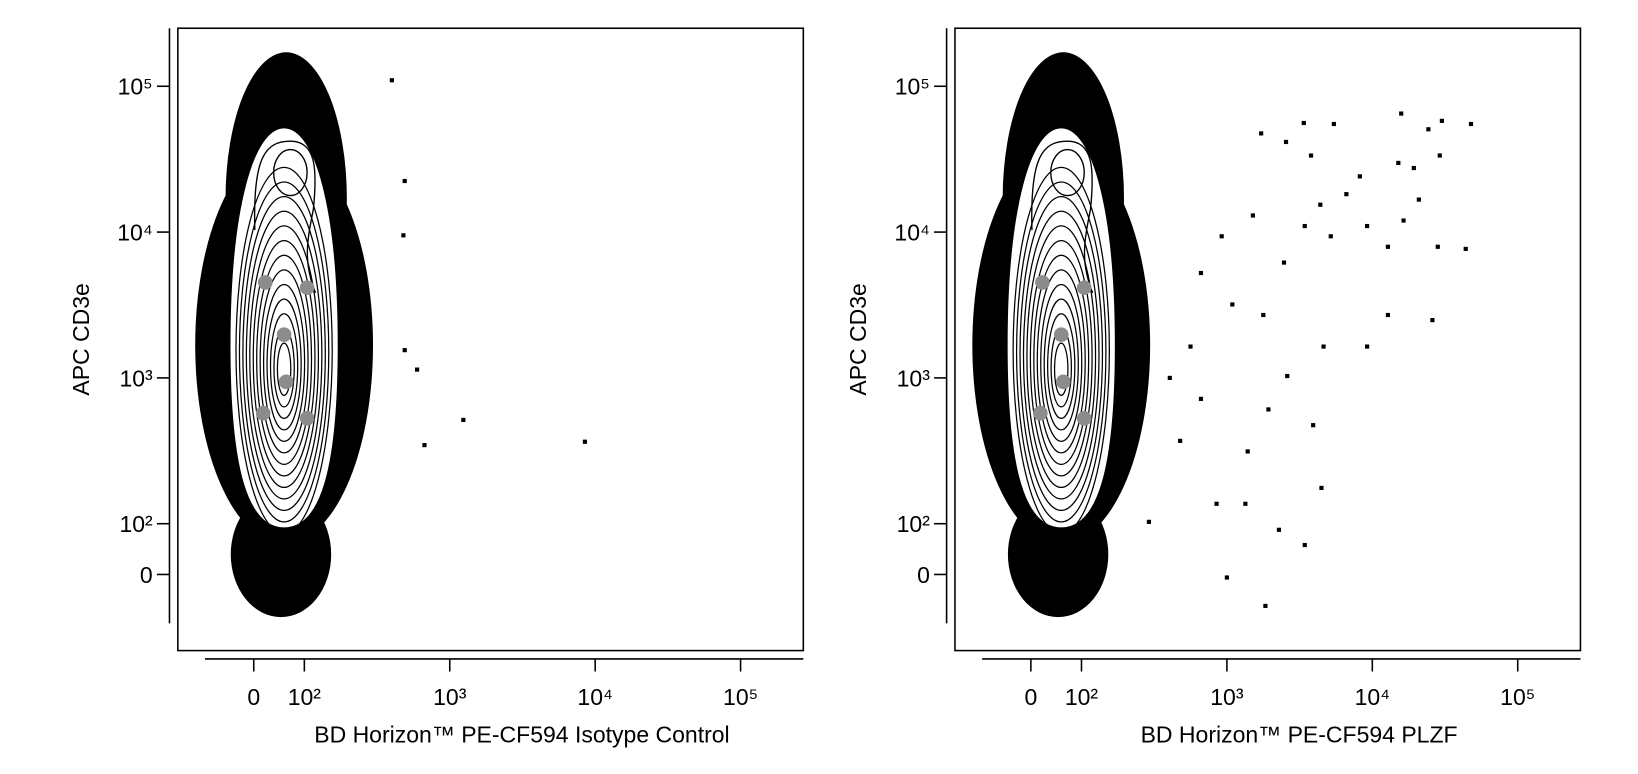 The width and height of the screenshot is (1638, 774). Describe the element at coordinates (1517, 697) in the screenshot. I see `x-tick-label: 10⁵` at that location.